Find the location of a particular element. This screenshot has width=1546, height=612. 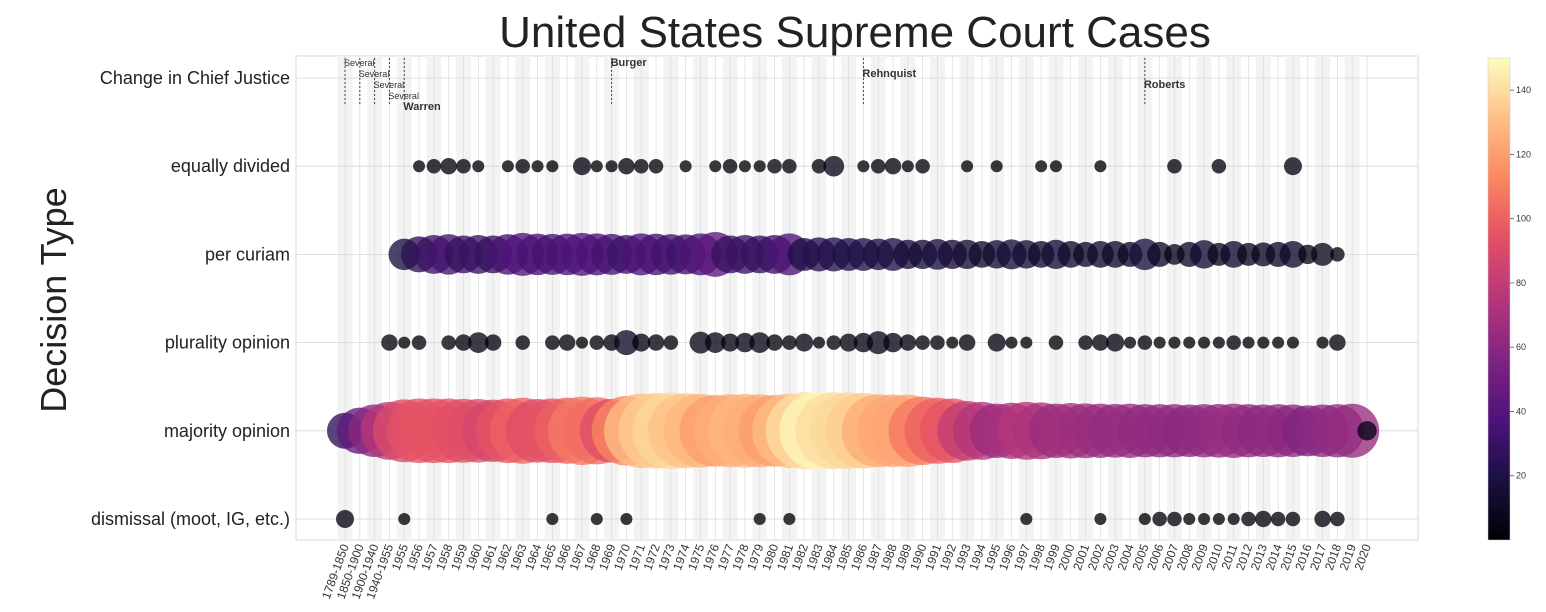

colorbar-tick-label: 20 is located at coordinates (1521, 476).